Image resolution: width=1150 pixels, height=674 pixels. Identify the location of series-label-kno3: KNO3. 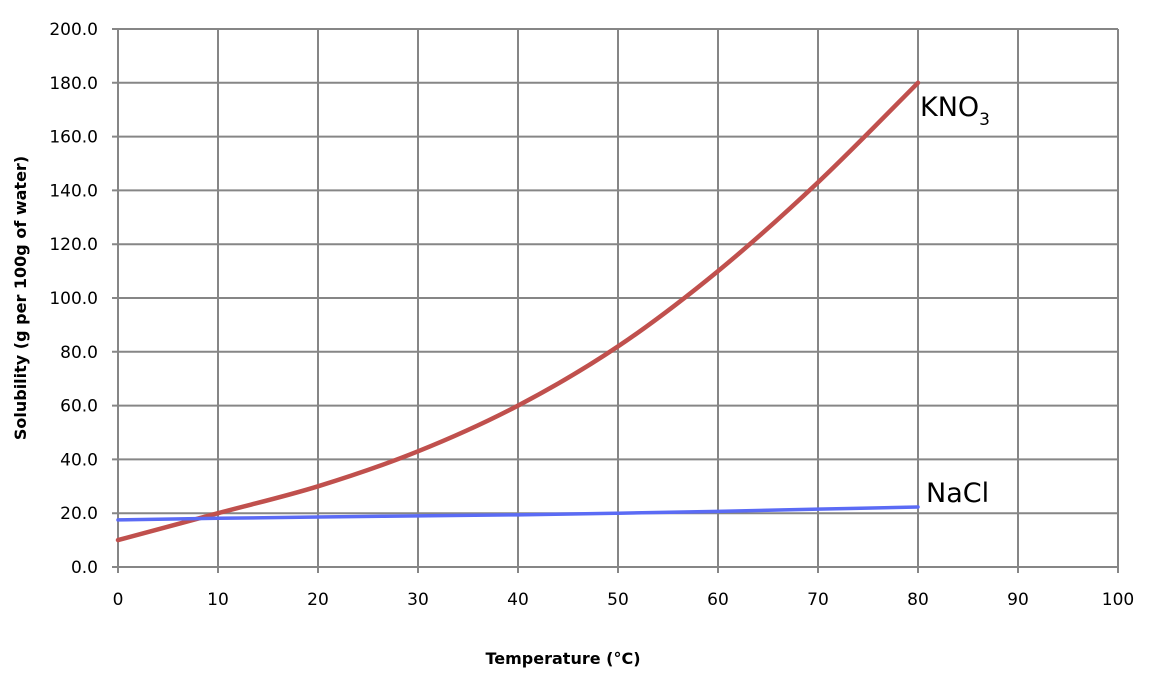
(955, 111).